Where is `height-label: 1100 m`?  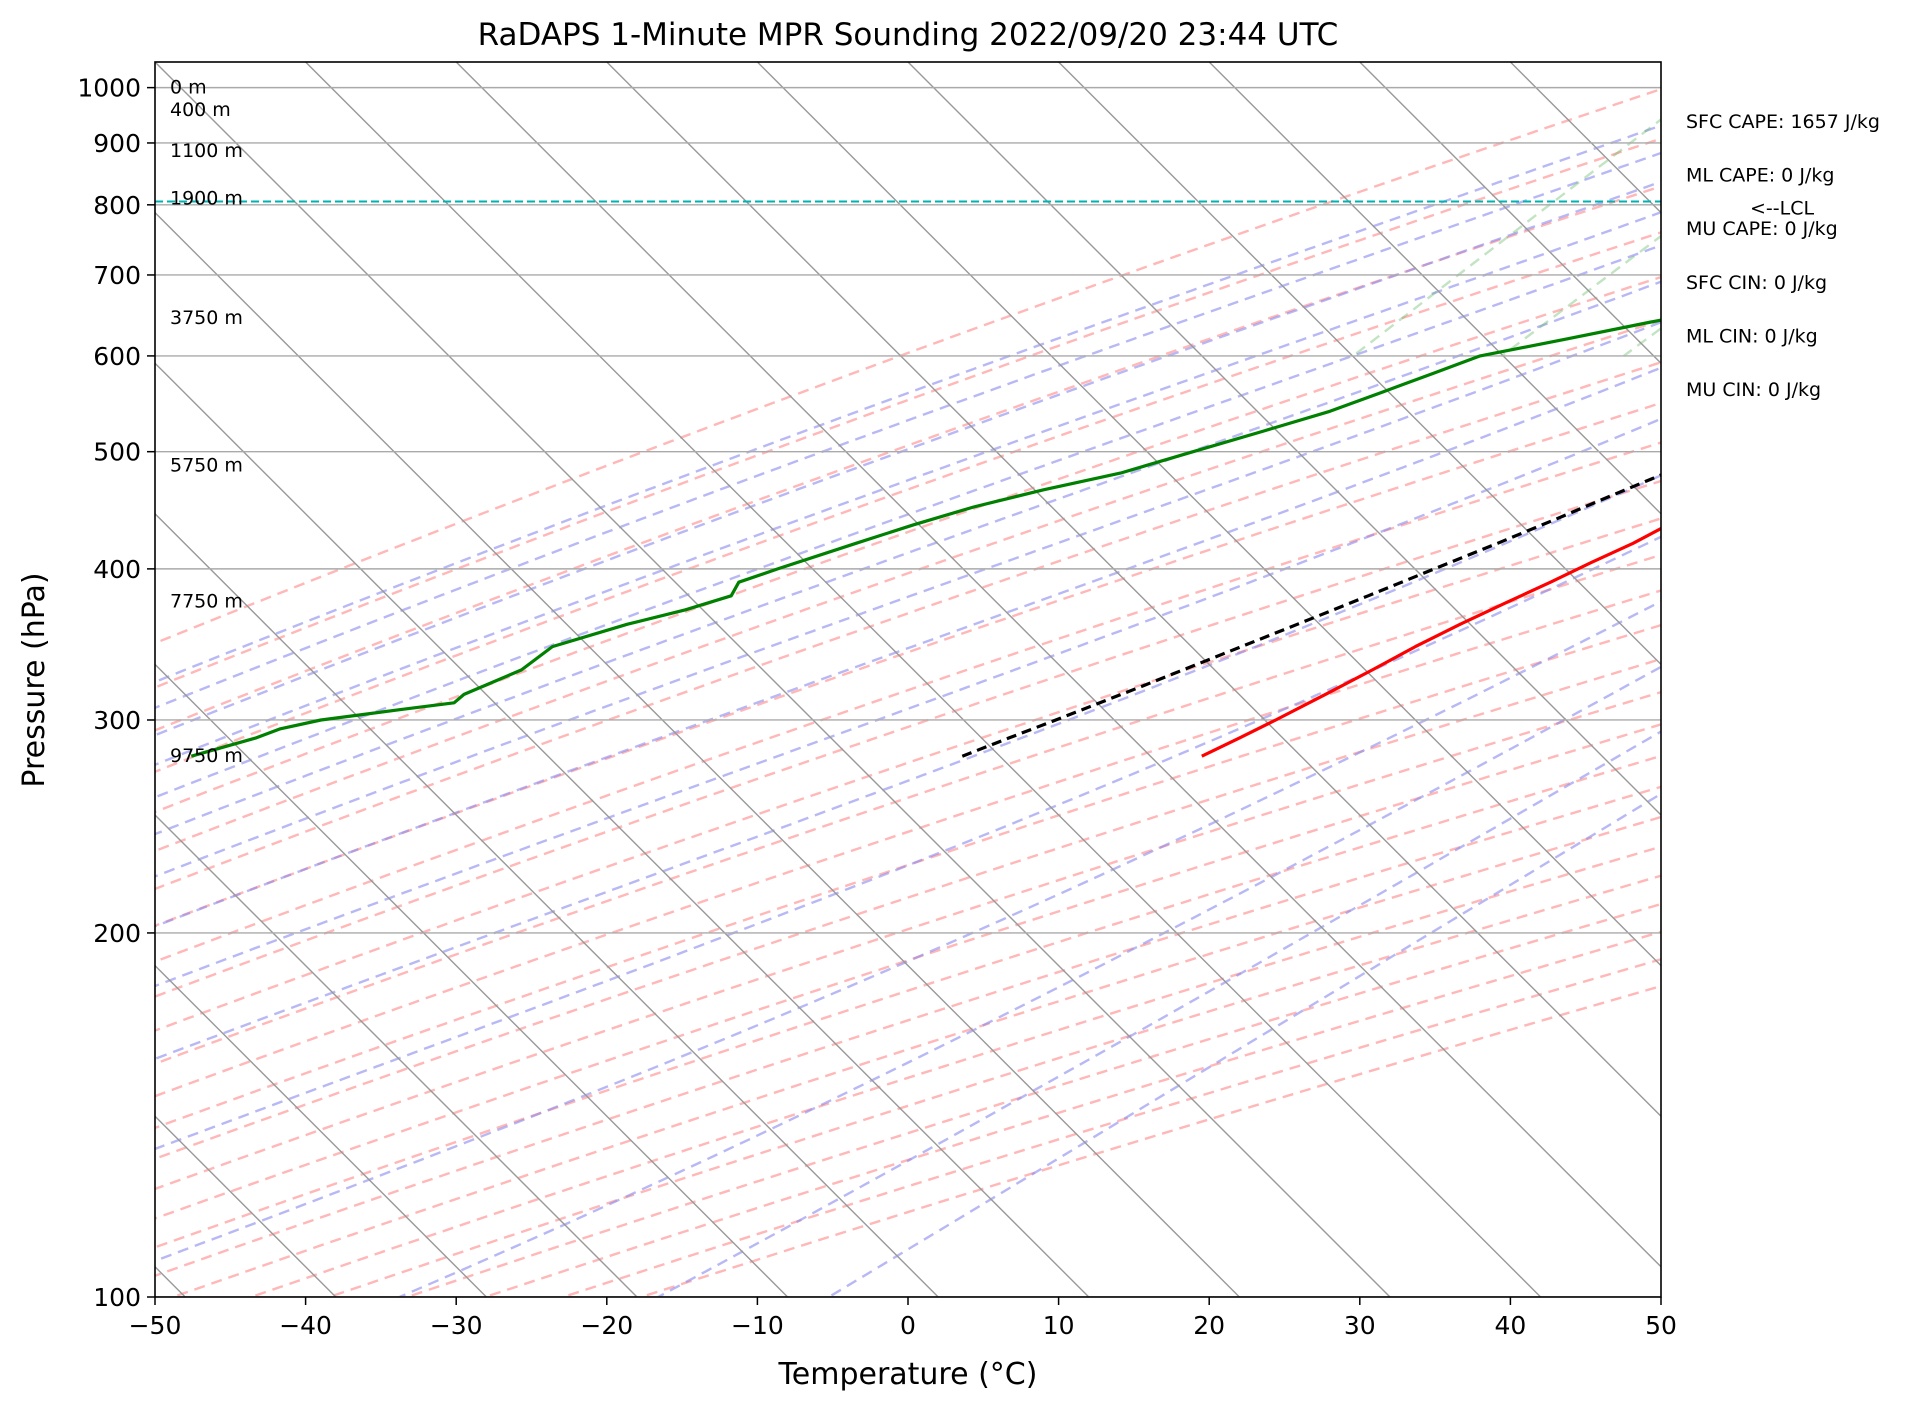
height-label: 1100 m is located at coordinates (206, 151).